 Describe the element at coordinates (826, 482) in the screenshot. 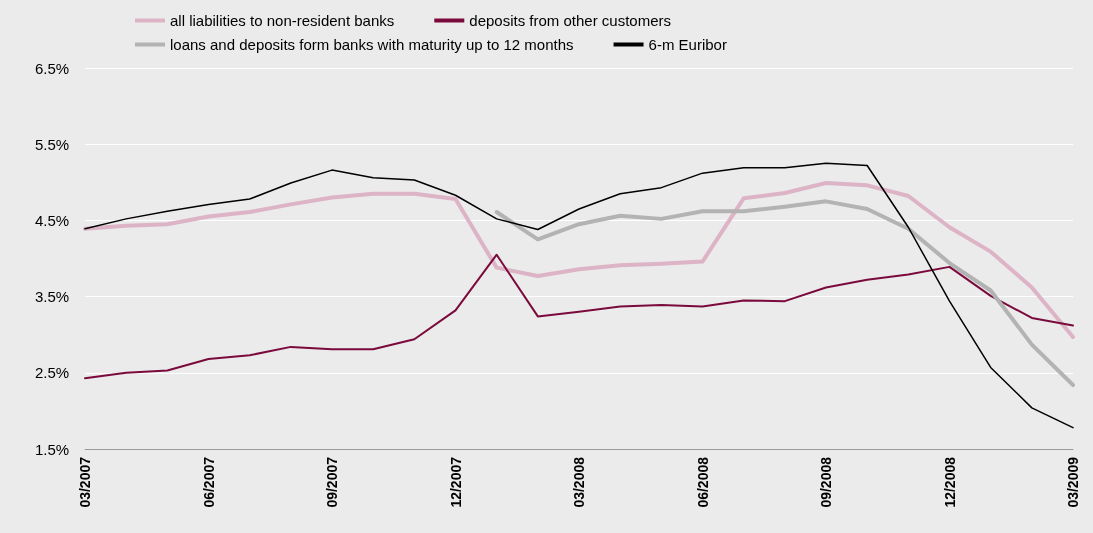

I see `x-tick-label: 09/2008` at that location.